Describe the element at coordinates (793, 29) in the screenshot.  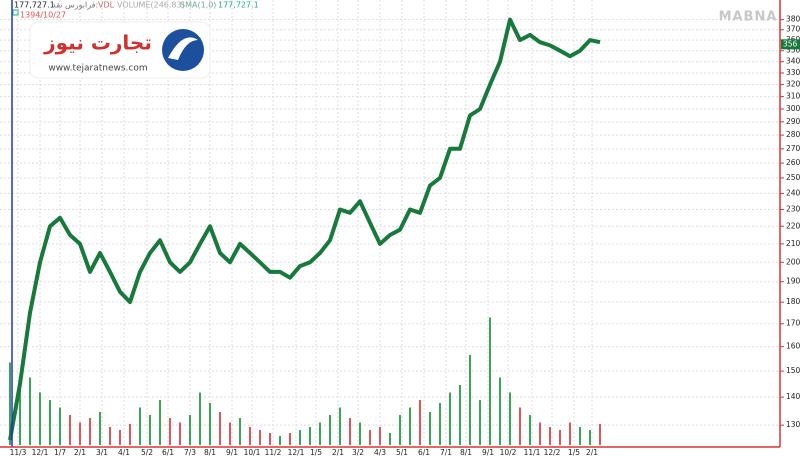
I see `y-tick-label: 370,` at that location.